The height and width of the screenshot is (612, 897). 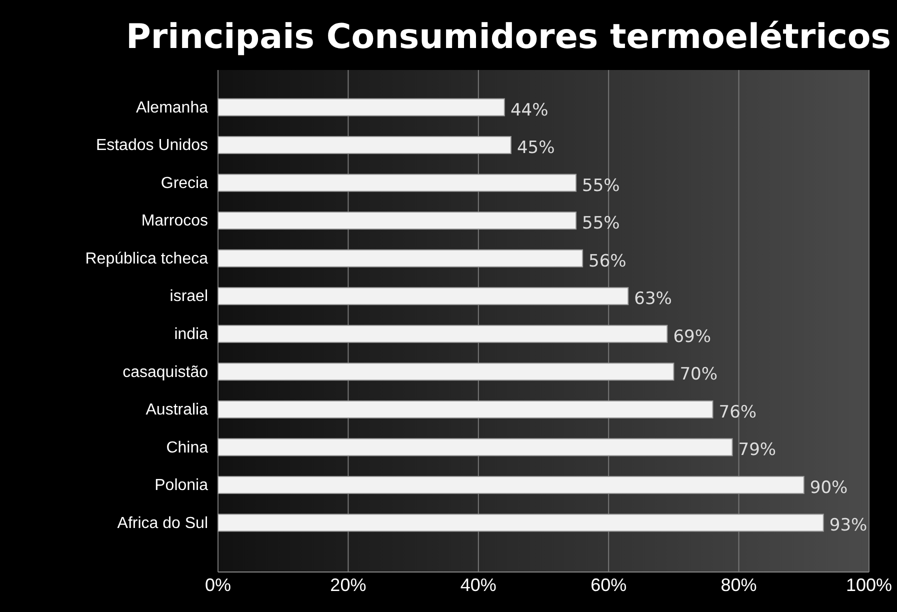 I want to click on y-tick-label: Polonia, so click(x=181, y=485).